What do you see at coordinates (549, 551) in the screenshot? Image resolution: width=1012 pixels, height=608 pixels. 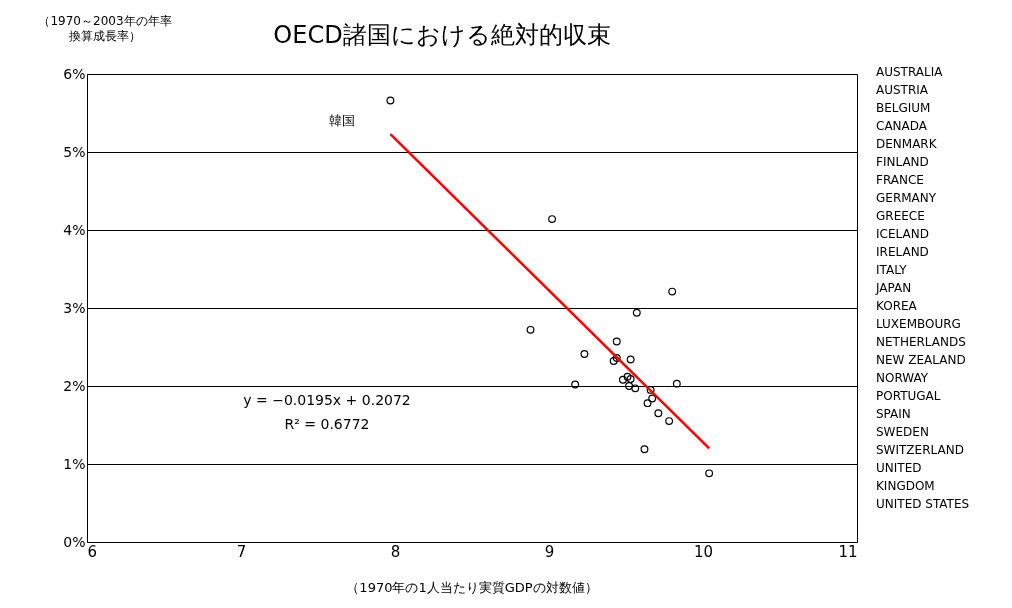 I see `x-tick-label: 9` at bounding box center [549, 551].